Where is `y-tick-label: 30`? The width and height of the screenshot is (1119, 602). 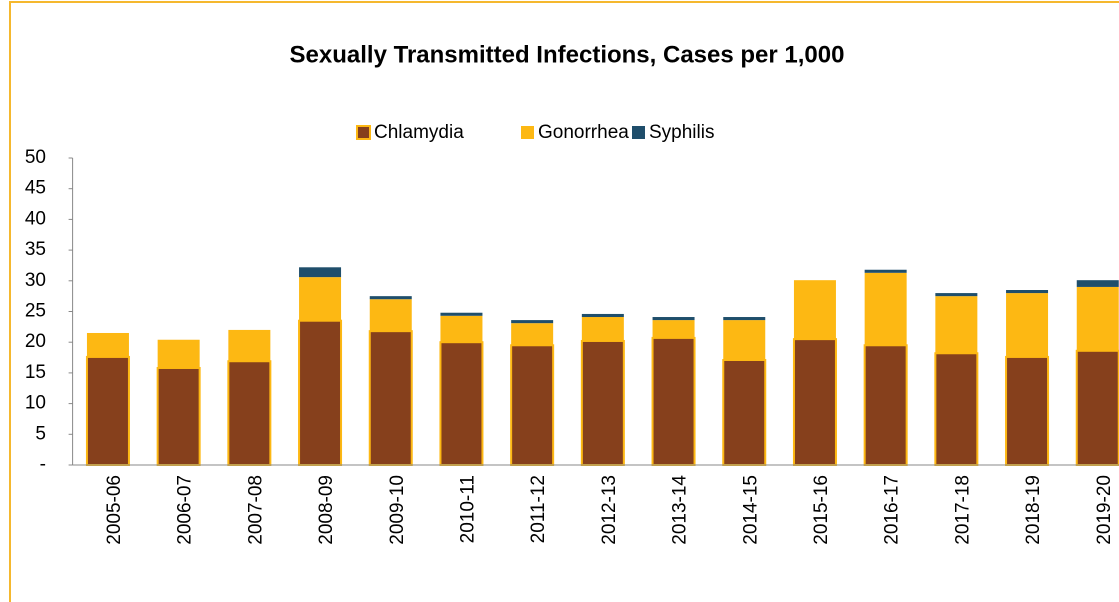
y-tick-label: 30 is located at coordinates (35, 280).